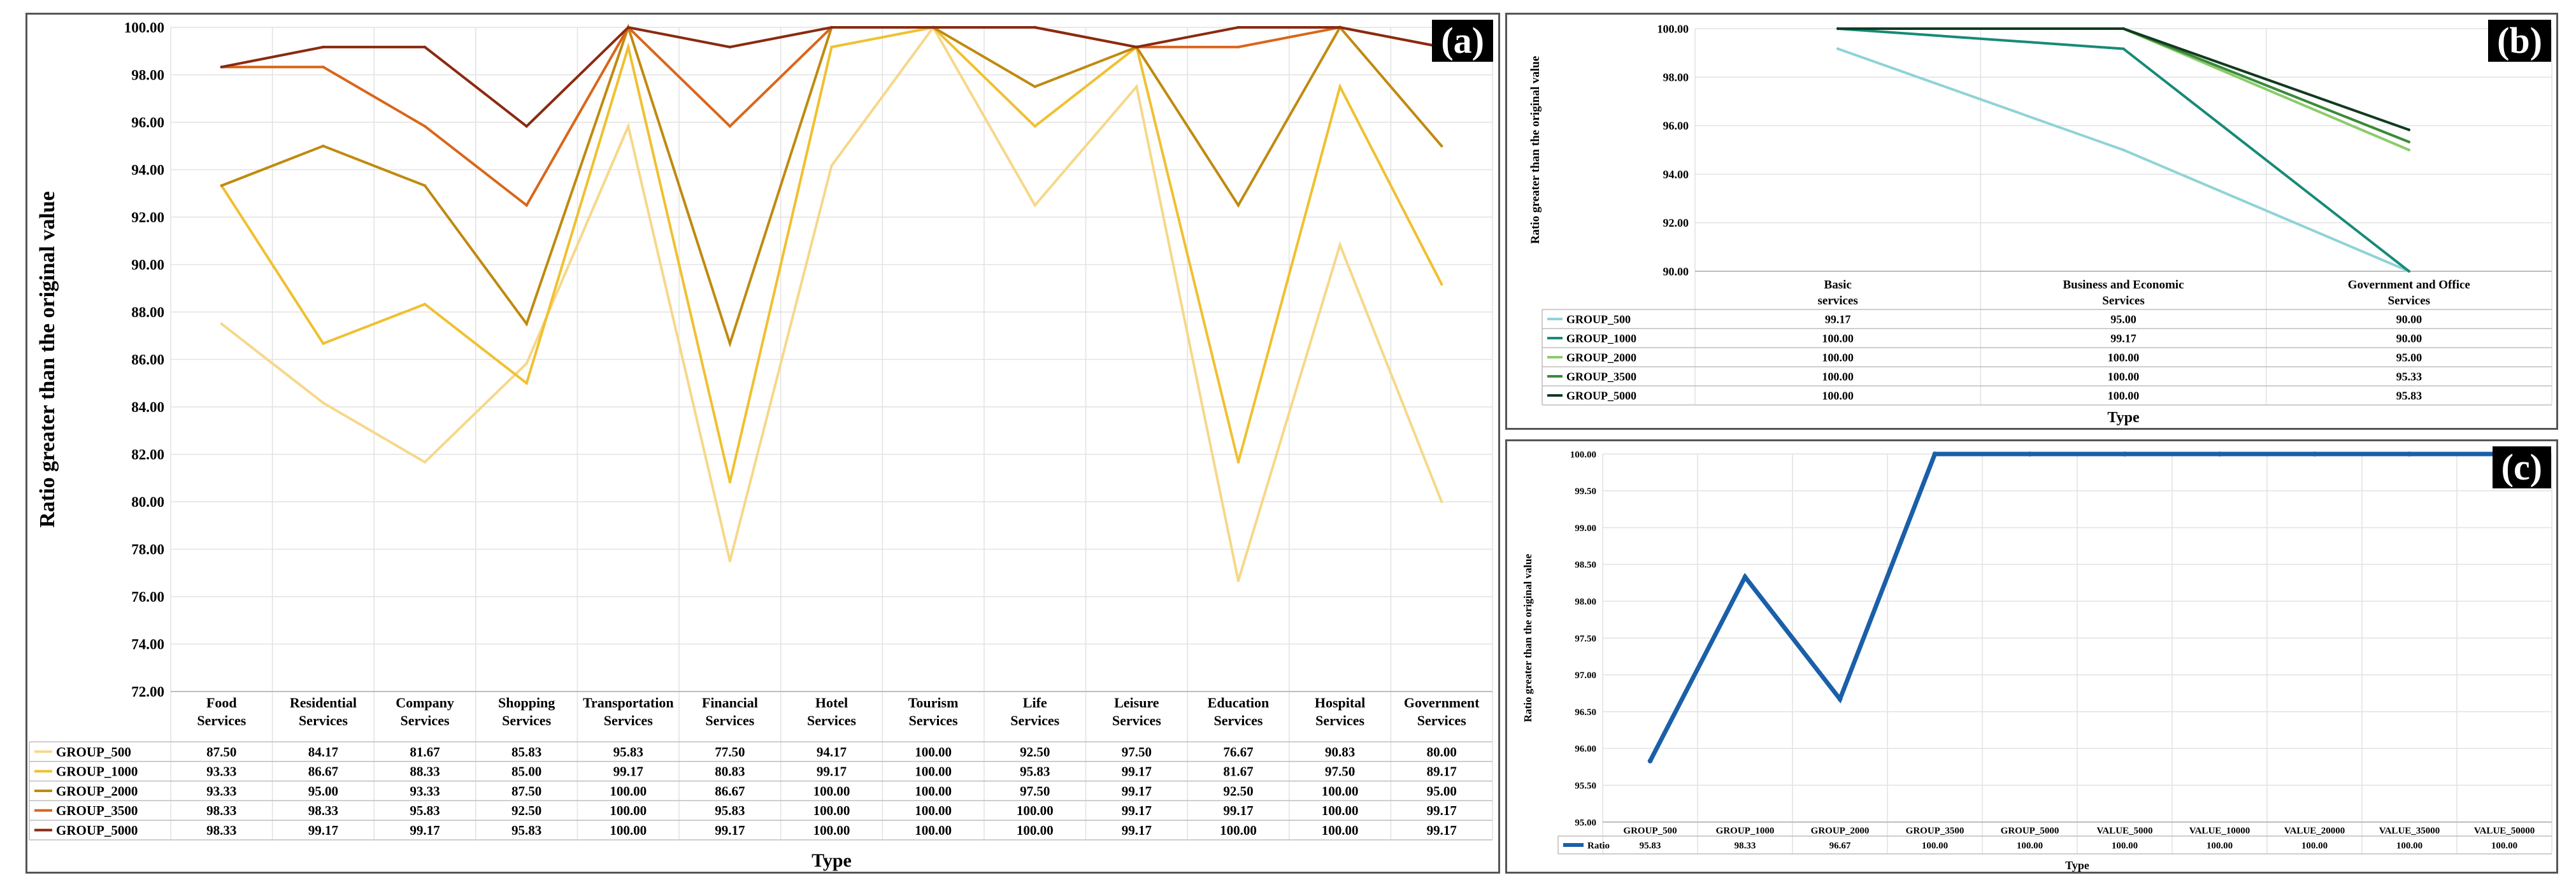 The width and height of the screenshot is (2576, 894). I want to click on table-cell: 86.67, so click(323, 771).